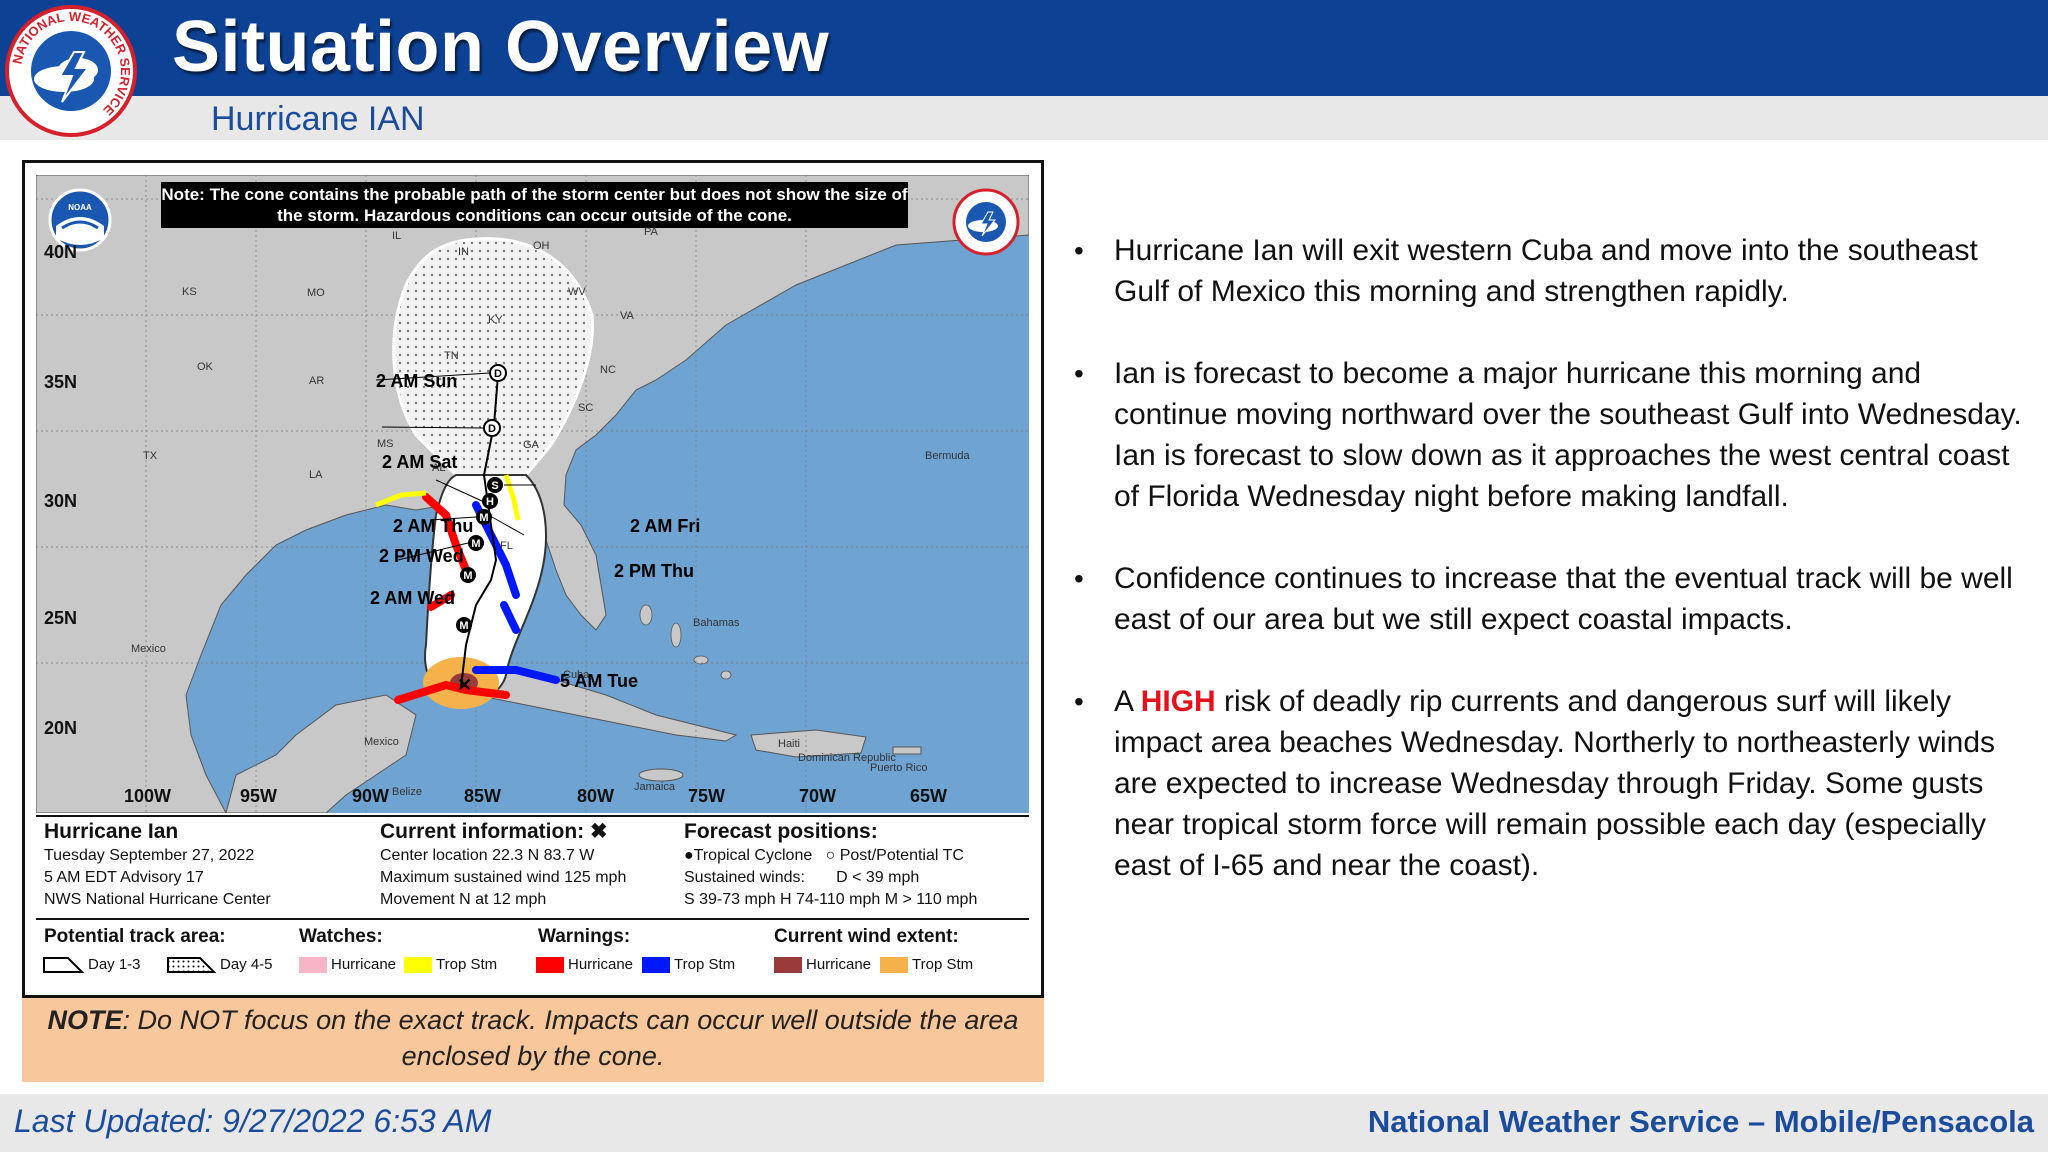 The image size is (2048, 1152). What do you see at coordinates (205, 367) in the screenshot?
I see `state-label: OK` at bounding box center [205, 367].